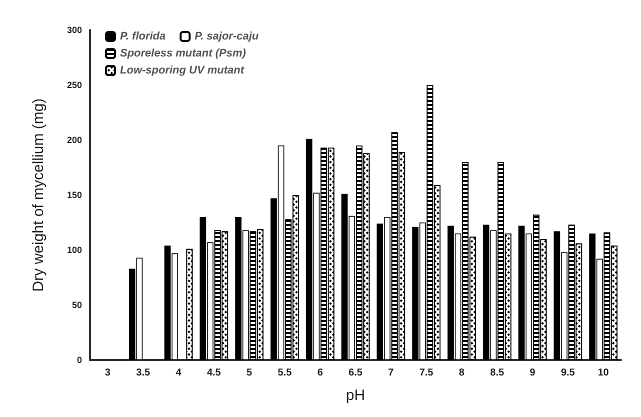  I want to click on y-tick-label: 300, so click(74, 30).